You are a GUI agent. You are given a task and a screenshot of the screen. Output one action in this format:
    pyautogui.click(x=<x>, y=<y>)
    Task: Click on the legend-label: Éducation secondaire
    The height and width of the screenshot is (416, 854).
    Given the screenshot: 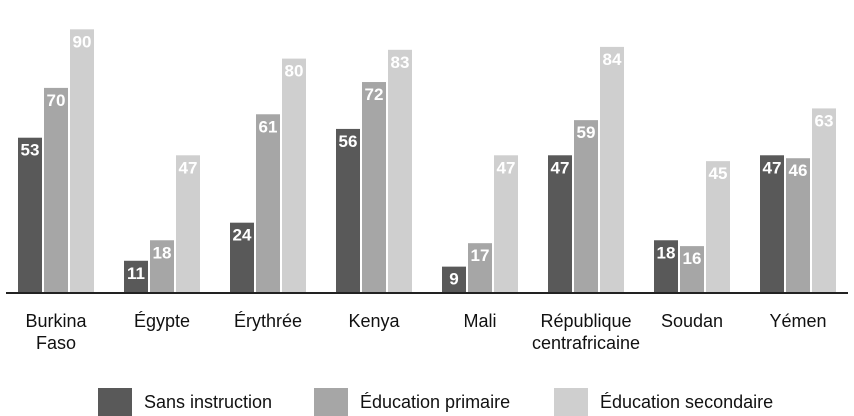 What is the action you would take?
    pyautogui.click(x=686, y=402)
    